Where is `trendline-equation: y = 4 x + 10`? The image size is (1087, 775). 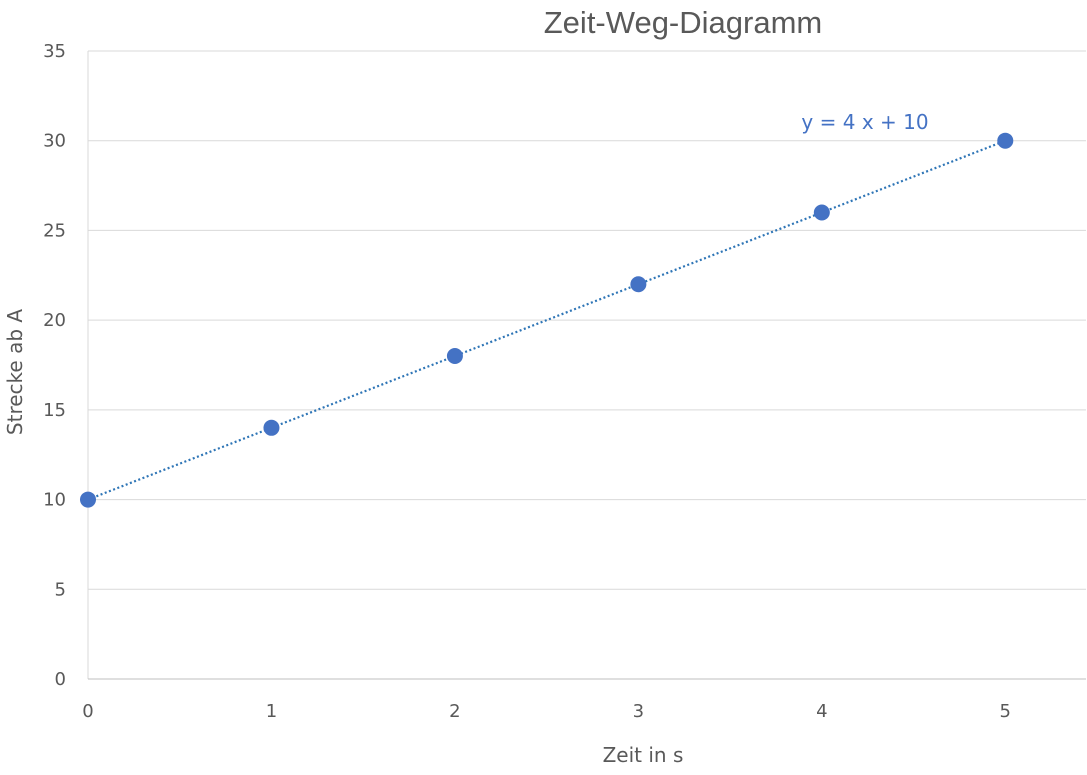
trendline-equation: y = 4 x + 10 is located at coordinates (864, 122).